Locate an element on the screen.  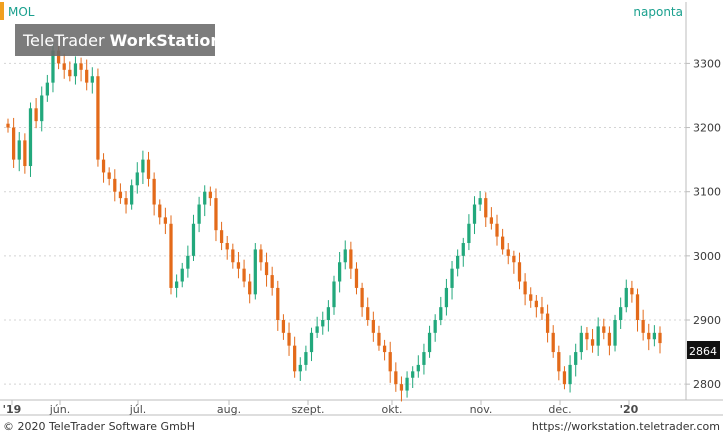
x-tick-label: nov. is located at coordinates (481, 409).